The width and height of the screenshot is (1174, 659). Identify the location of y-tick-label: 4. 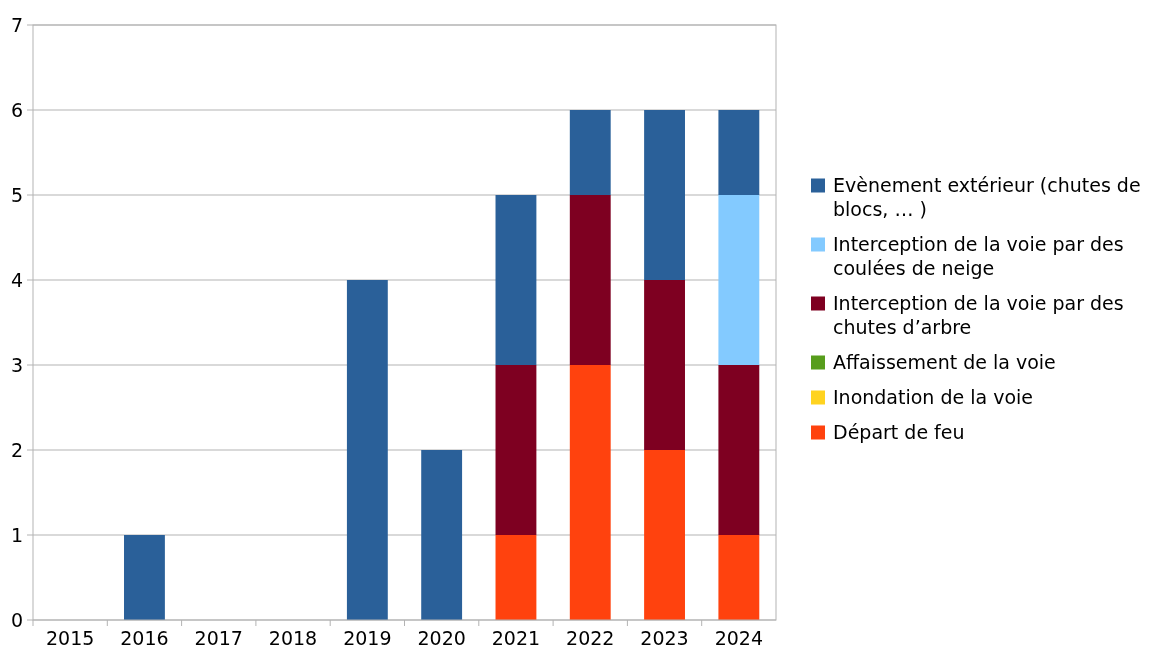
(16, 279).